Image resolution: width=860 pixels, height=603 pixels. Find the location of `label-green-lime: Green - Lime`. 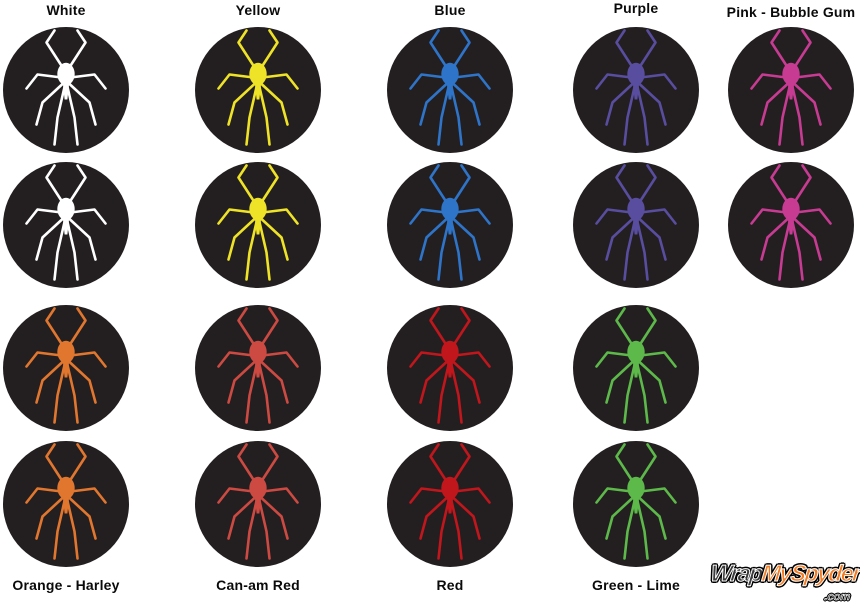

label-green-lime: Green - Lime is located at coordinates (636, 585).